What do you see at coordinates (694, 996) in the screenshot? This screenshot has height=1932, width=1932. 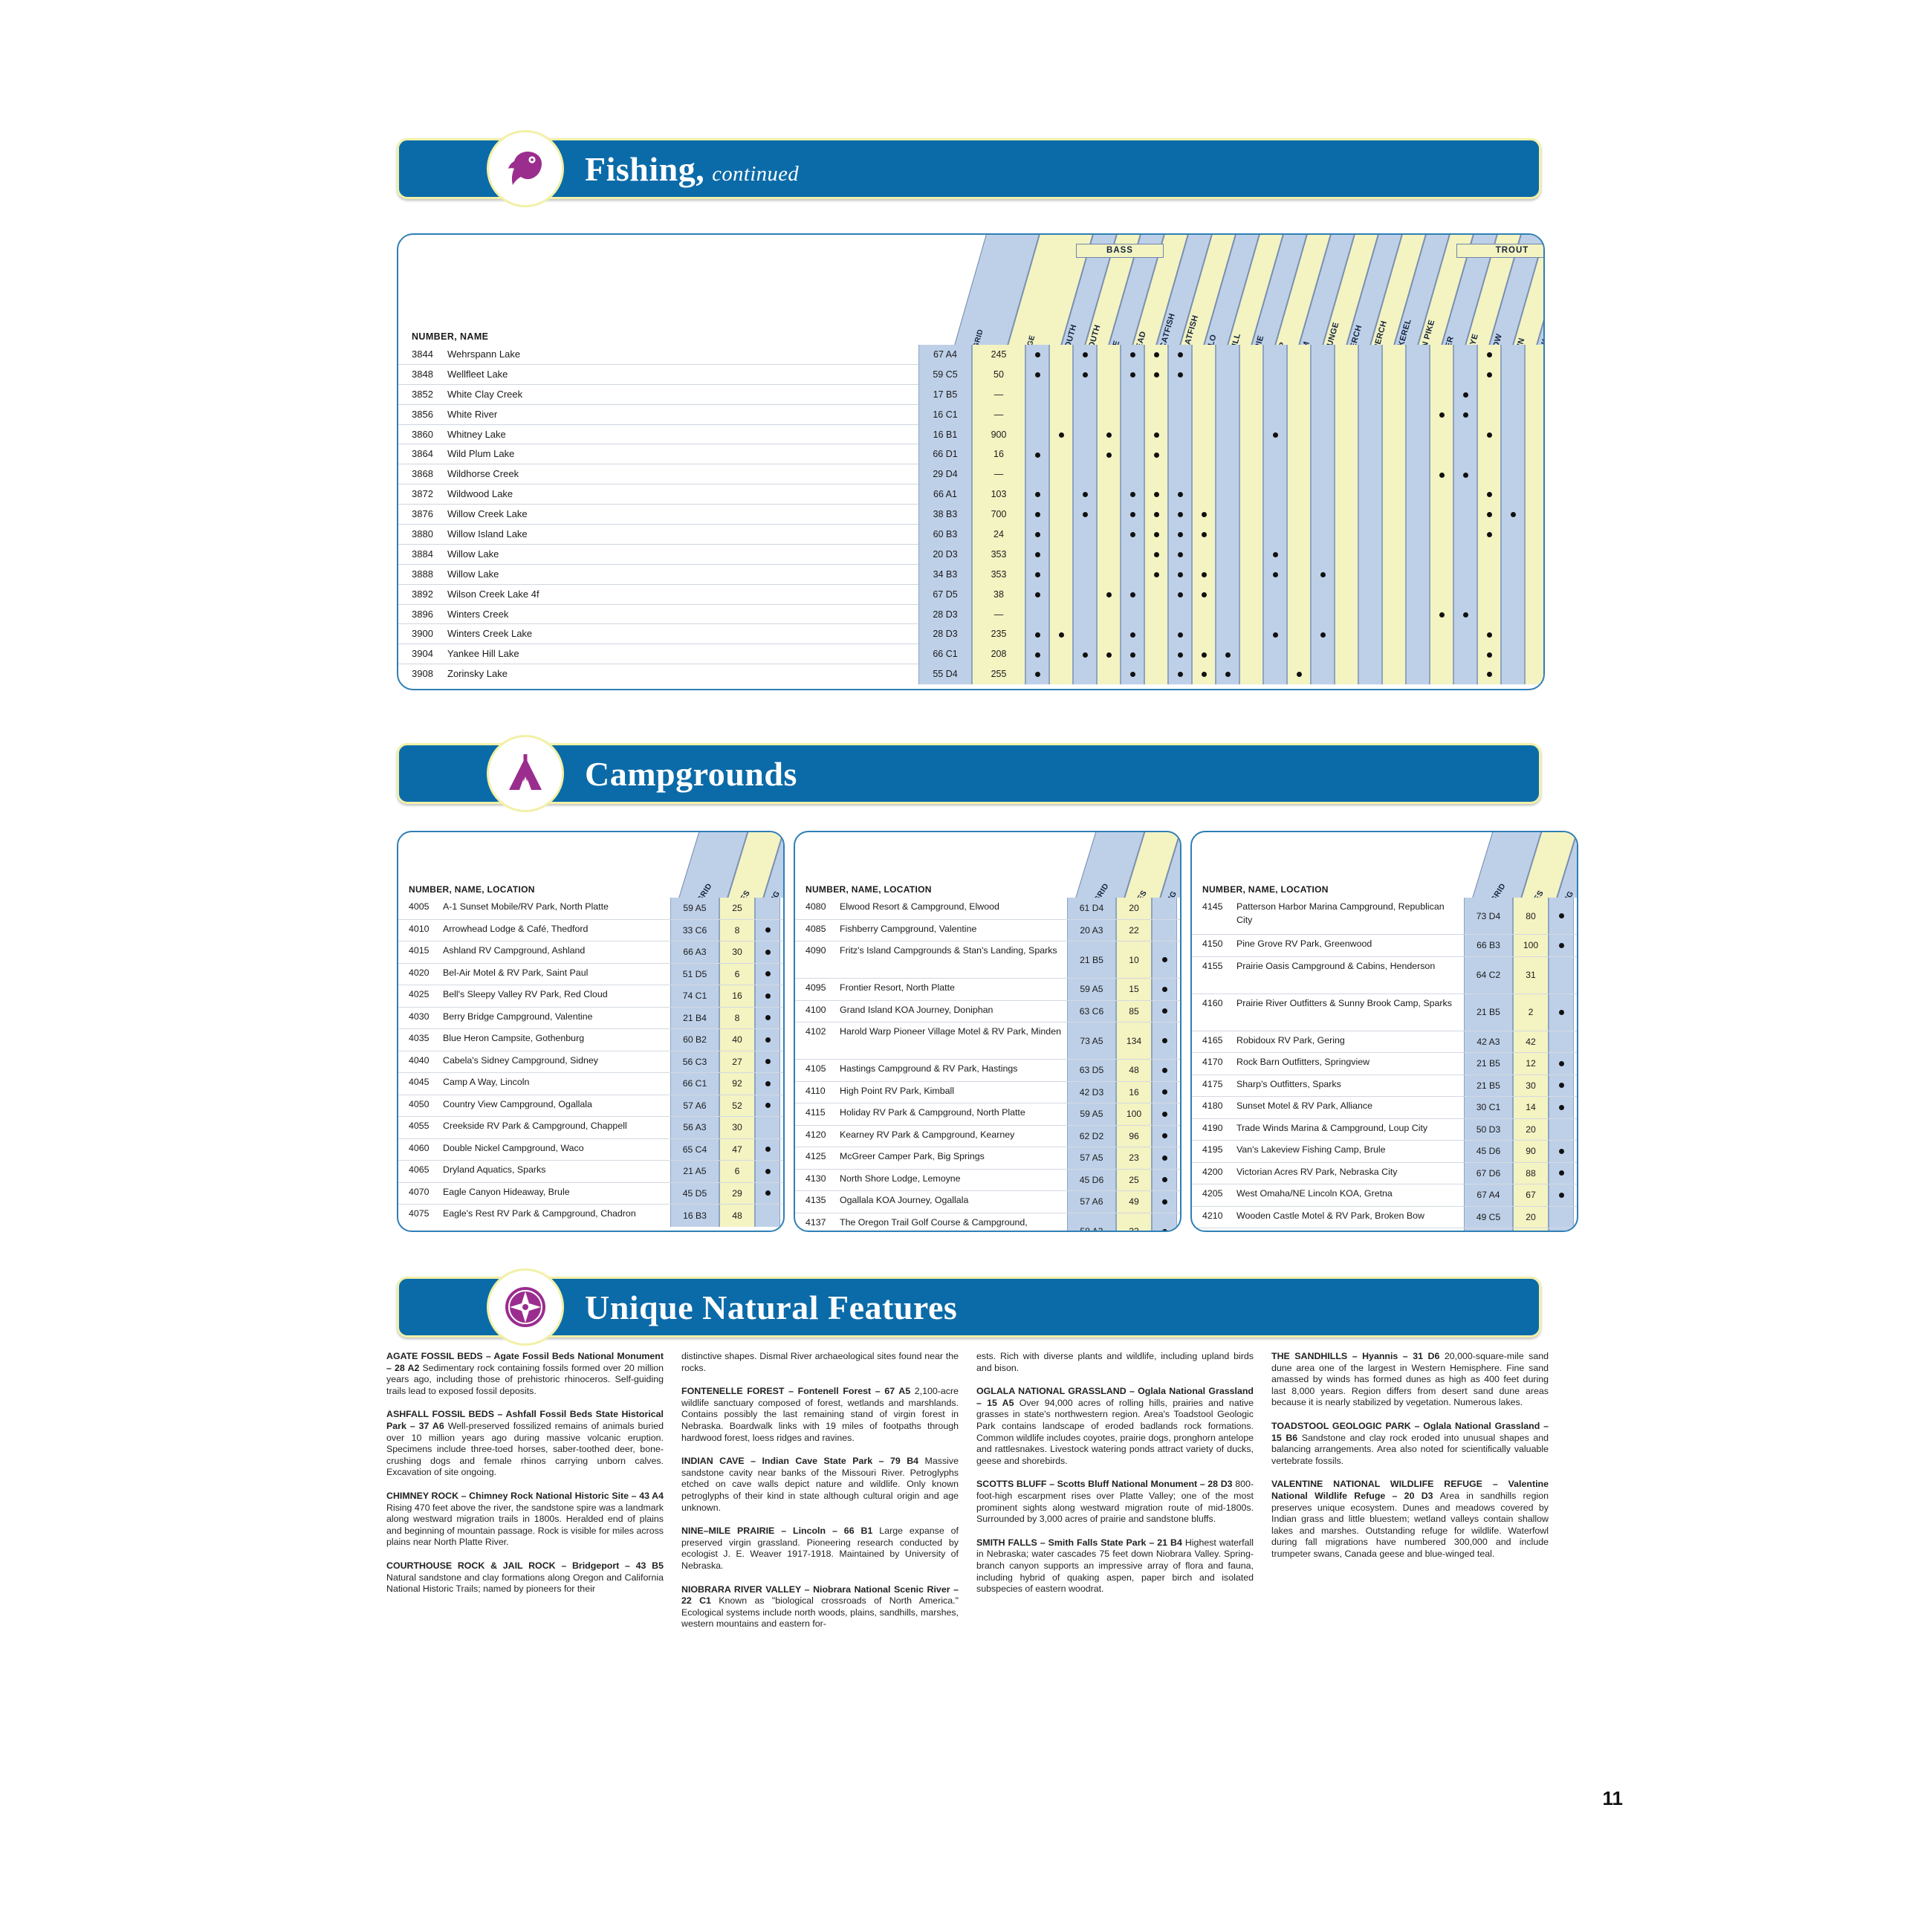 I see `campground-cell-grid: 74 C1` at bounding box center [694, 996].